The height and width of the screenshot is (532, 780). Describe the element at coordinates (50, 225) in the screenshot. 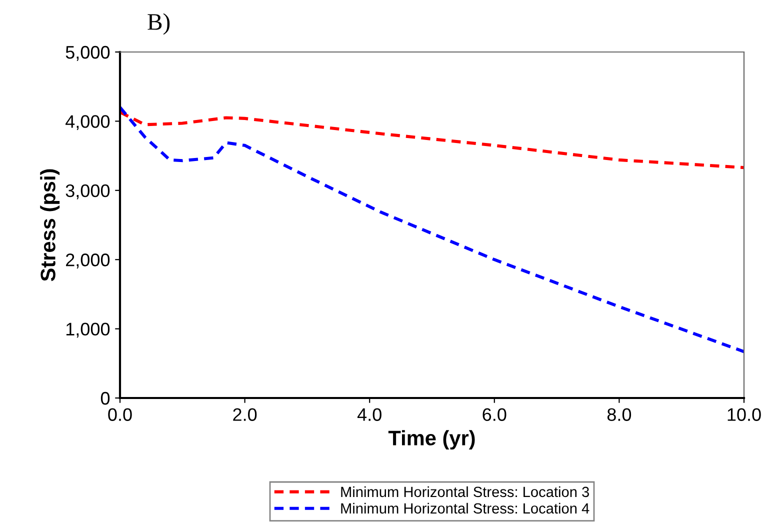

I see `y-axis-title: Stress (psi)` at that location.